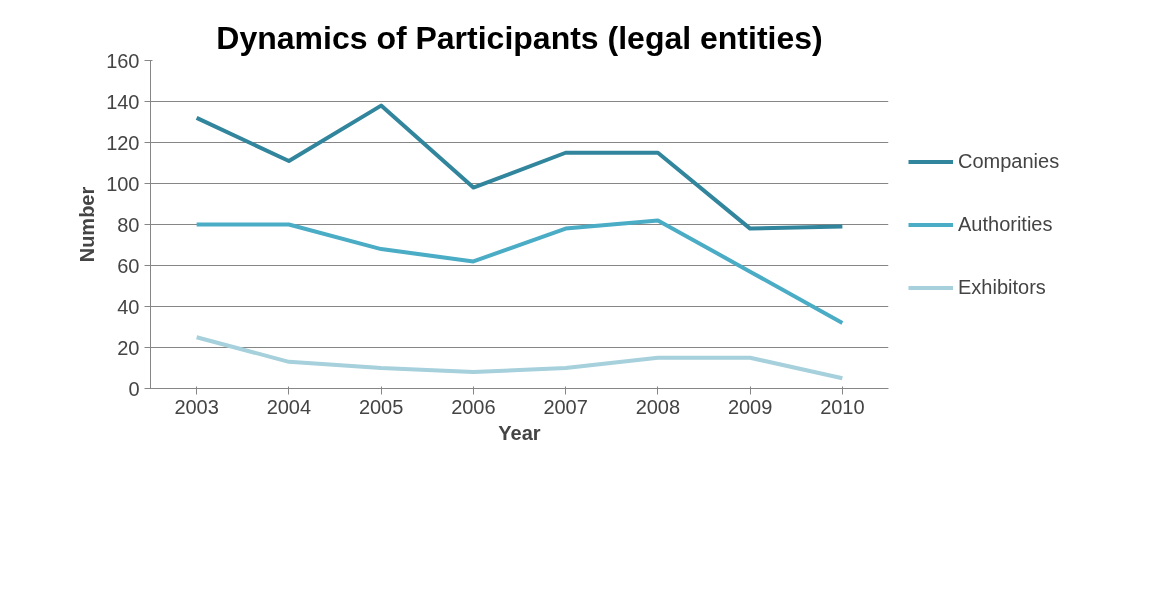 Image resolution: width=1176 pixels, height=604 pixels. Describe the element at coordinates (289, 406) in the screenshot. I see `x-tick-label: 2004` at that location.